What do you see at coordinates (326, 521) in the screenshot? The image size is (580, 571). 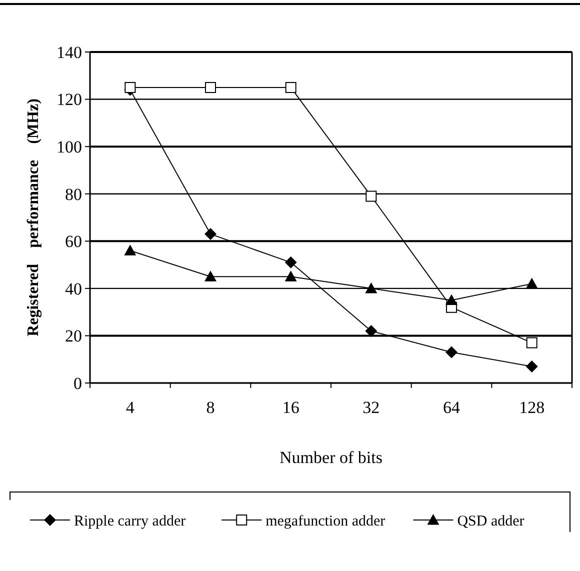 I see `legend-label: megafunction adder` at bounding box center [326, 521].